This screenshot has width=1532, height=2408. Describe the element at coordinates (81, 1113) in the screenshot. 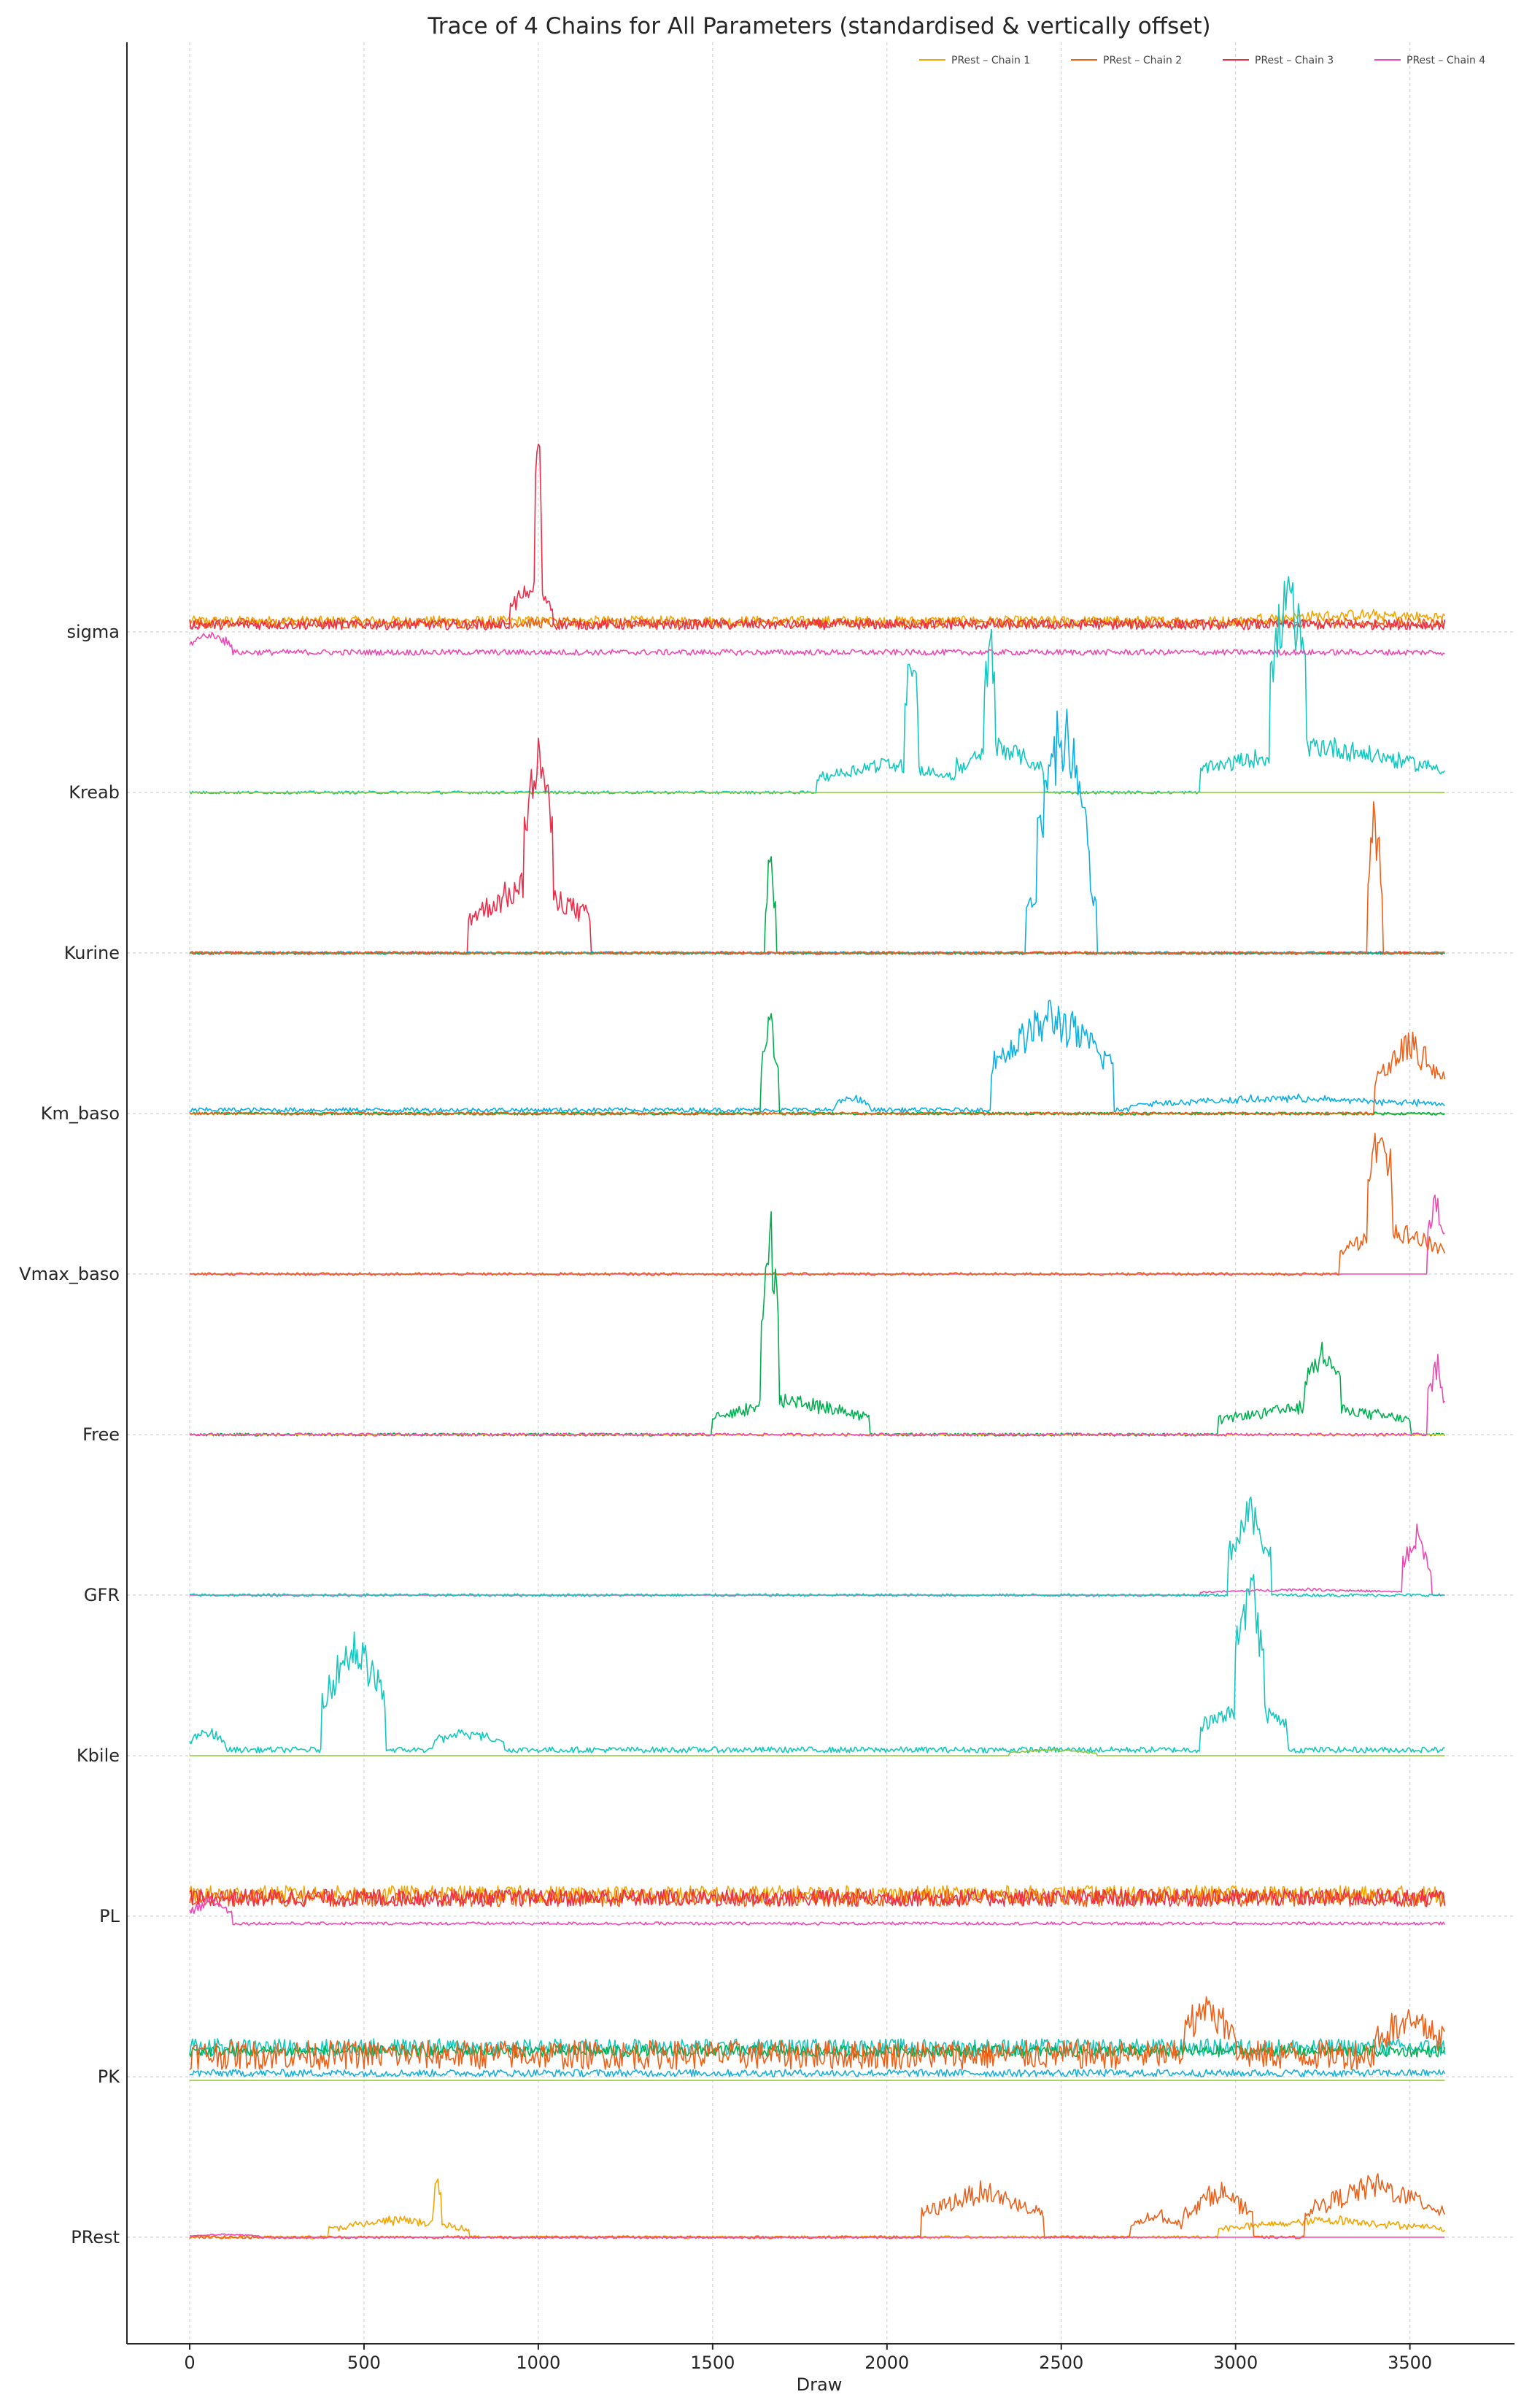

I see `y-tick-km_baso: Km_baso` at that location.